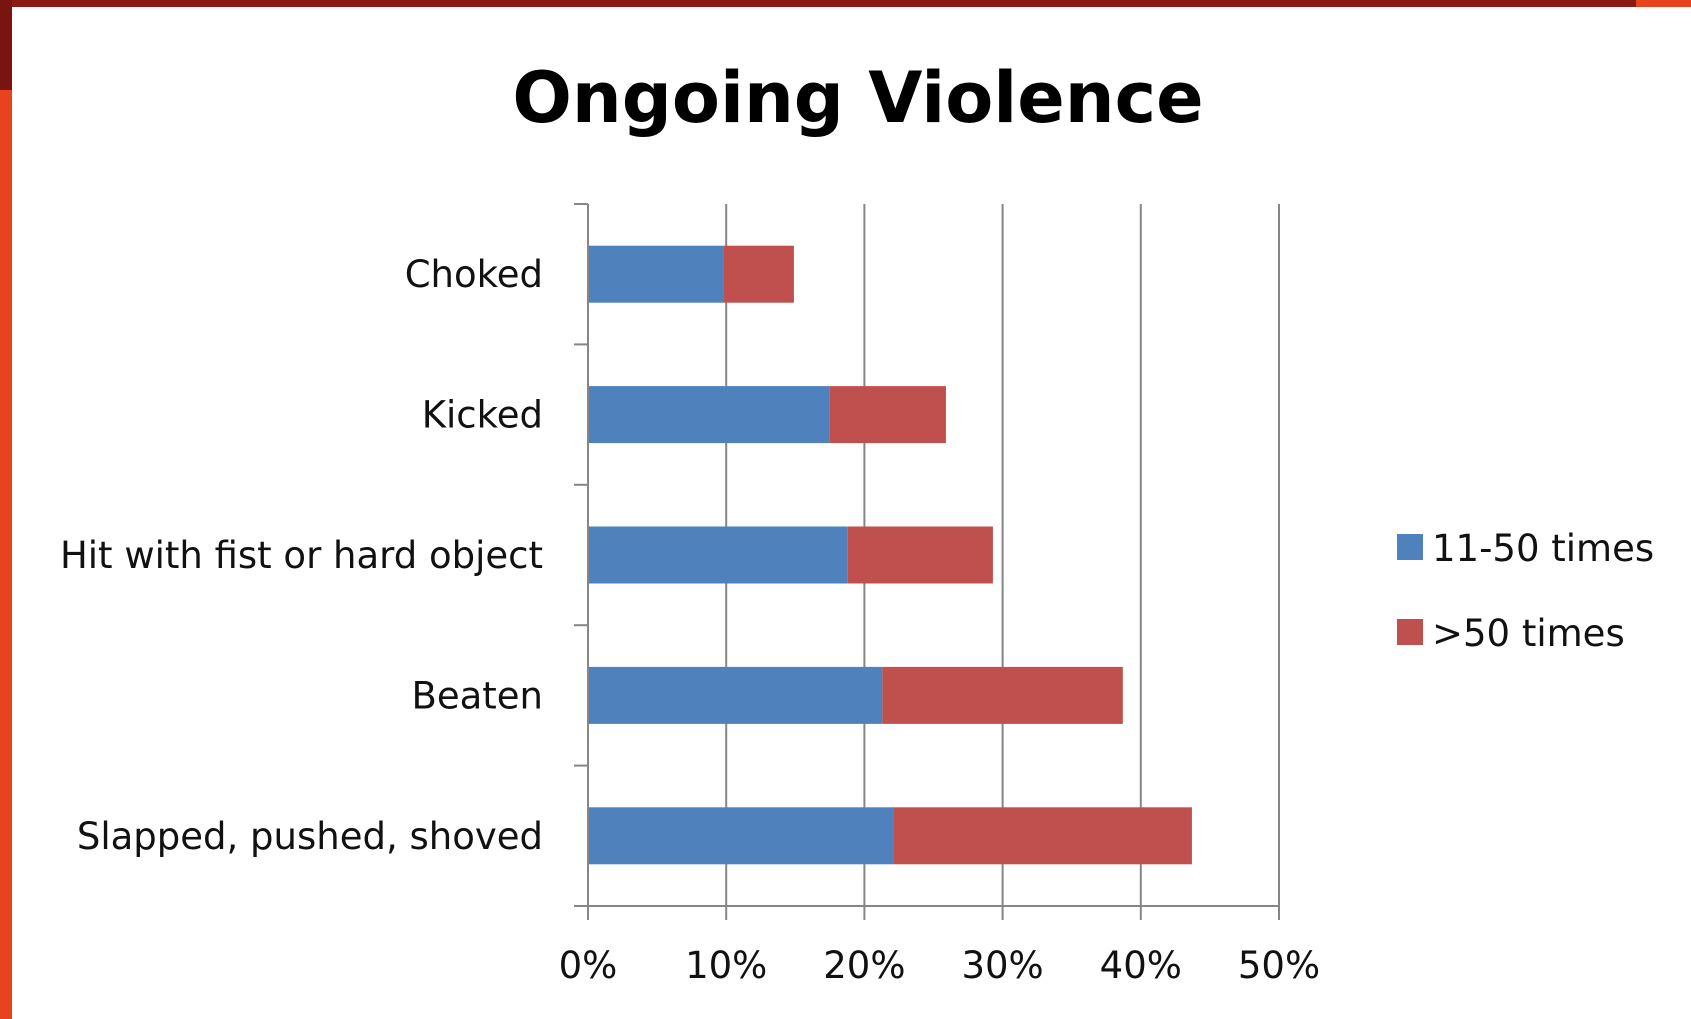 This screenshot has height=1019, width=1691. I want to click on category-label: Kicked, so click(482, 415).